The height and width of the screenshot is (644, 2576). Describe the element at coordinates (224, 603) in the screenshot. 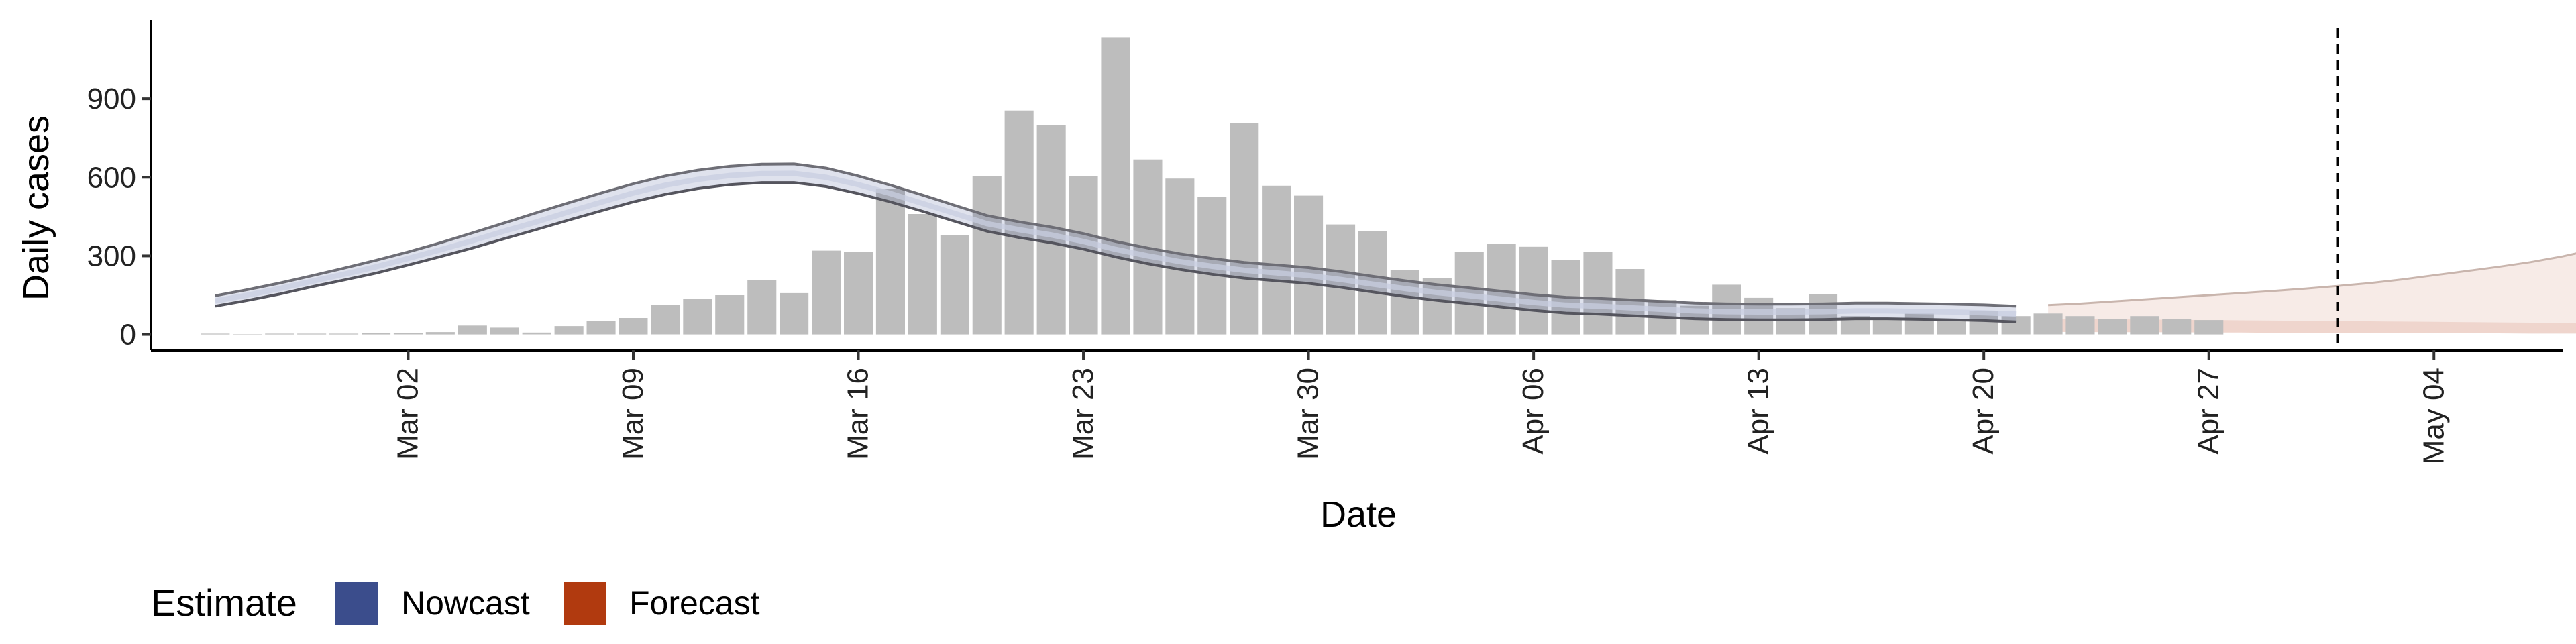

I see `legend-title: Estimate` at that location.